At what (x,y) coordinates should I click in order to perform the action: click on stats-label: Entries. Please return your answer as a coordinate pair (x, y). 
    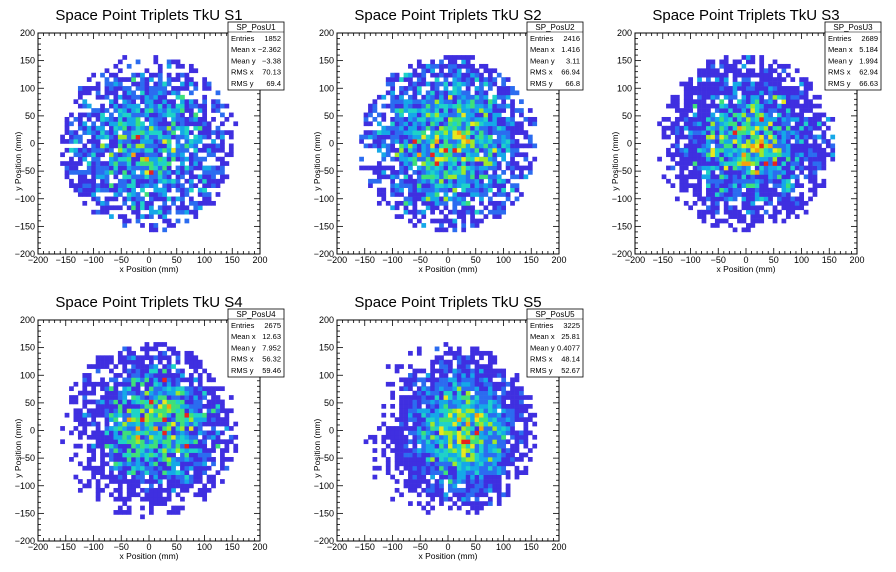
    Looking at the image, I should click on (542, 38).